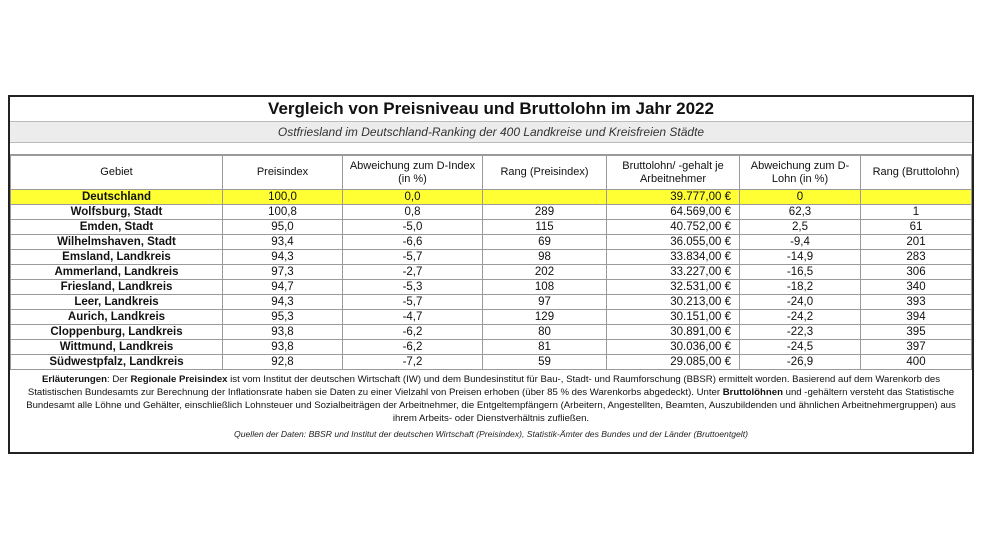  I want to click on table-cell: -24,5, so click(800, 347).